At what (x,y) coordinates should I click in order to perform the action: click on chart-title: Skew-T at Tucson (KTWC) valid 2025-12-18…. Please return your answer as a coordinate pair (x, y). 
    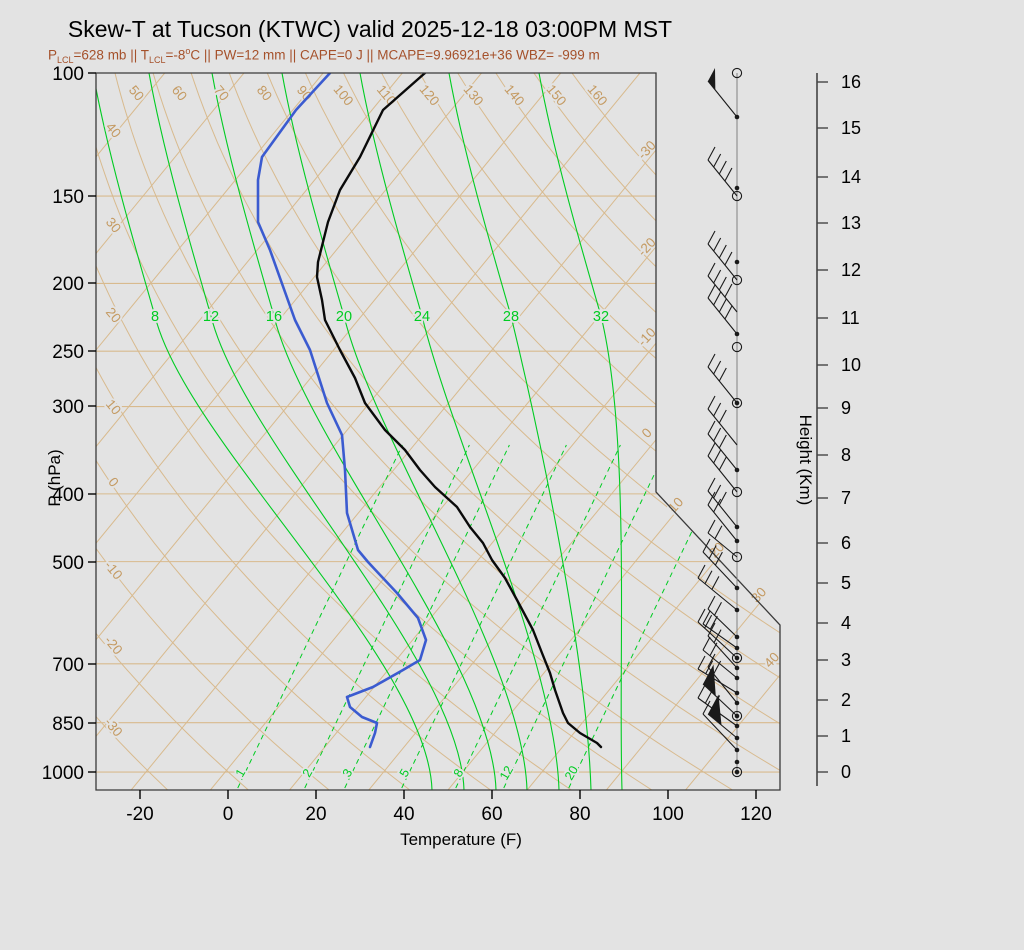
    Looking at the image, I should click on (370, 29).